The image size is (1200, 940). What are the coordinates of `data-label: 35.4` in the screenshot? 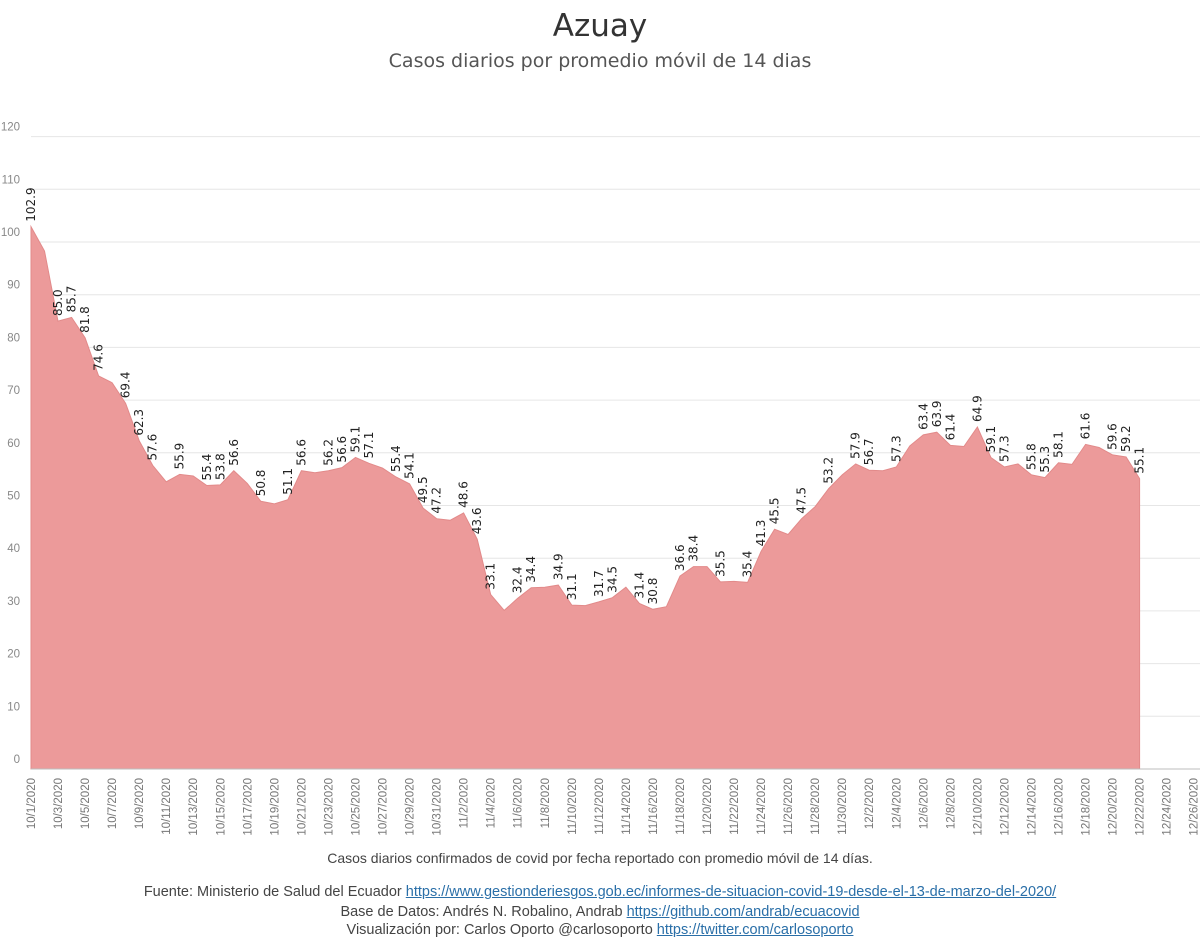 It's located at (748, 564).